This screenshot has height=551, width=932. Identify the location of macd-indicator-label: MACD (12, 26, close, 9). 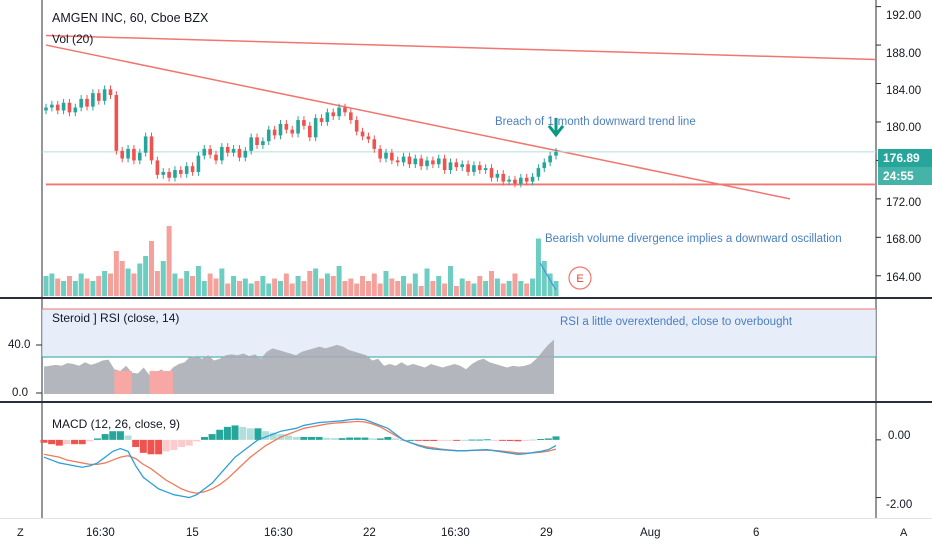
(116, 424).